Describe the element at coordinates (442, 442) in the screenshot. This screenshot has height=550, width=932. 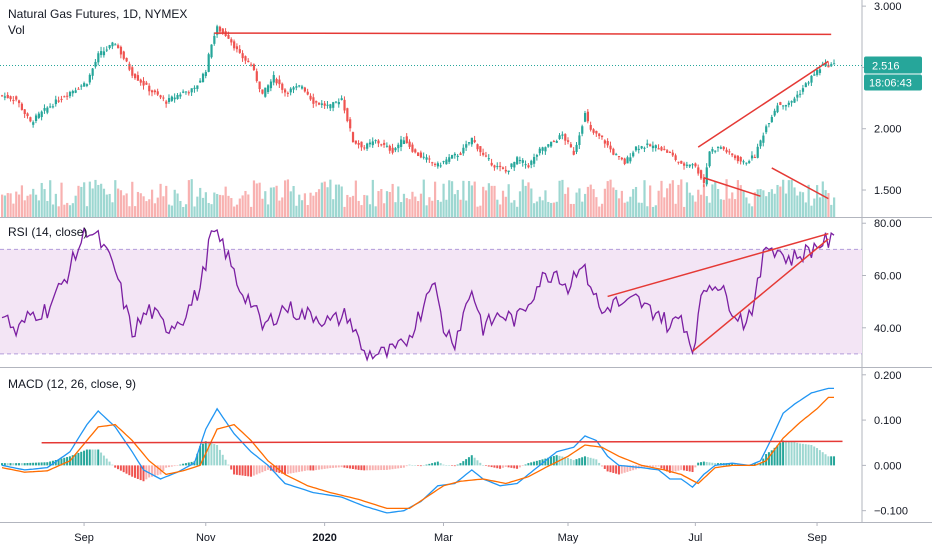
I see `macd-trendlines` at that location.